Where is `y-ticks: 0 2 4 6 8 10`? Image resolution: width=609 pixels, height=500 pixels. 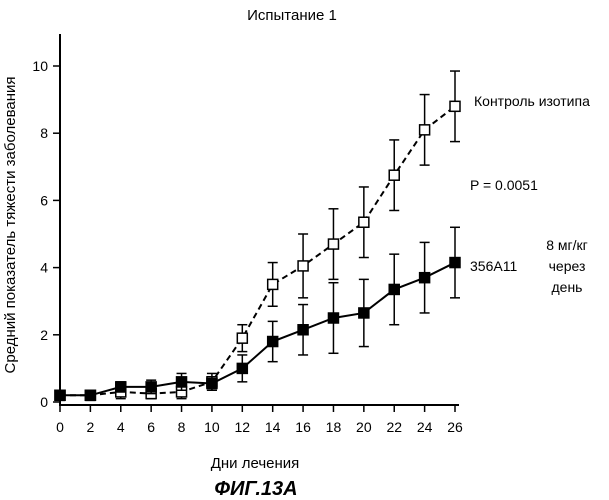 y-ticks: 0 2 4 6 8 10 is located at coordinates (46, 234).